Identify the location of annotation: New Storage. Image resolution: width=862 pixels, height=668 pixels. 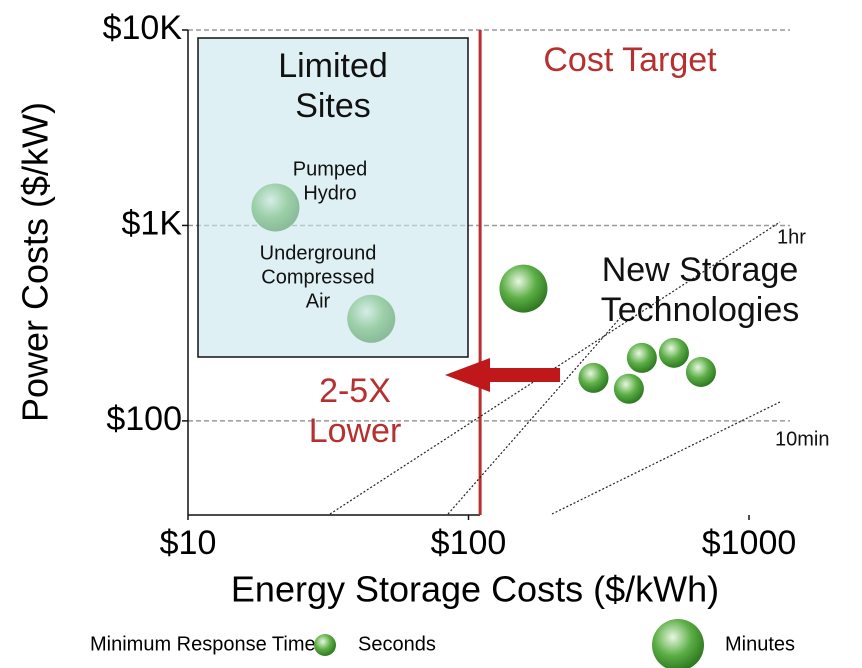
(700, 270).